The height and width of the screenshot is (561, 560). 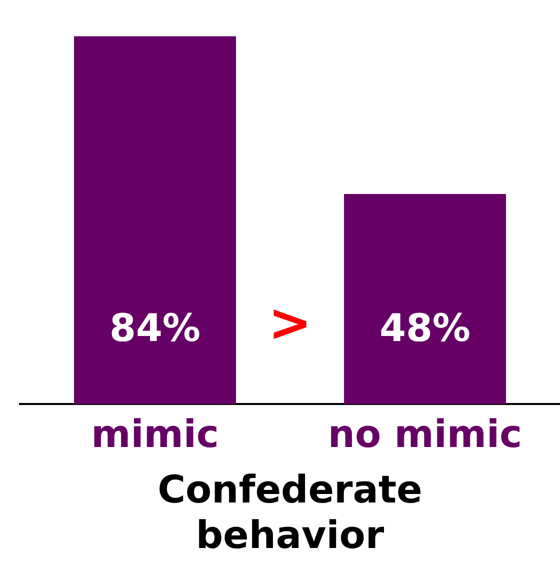 I want to click on annotation: >, so click(x=290, y=324).